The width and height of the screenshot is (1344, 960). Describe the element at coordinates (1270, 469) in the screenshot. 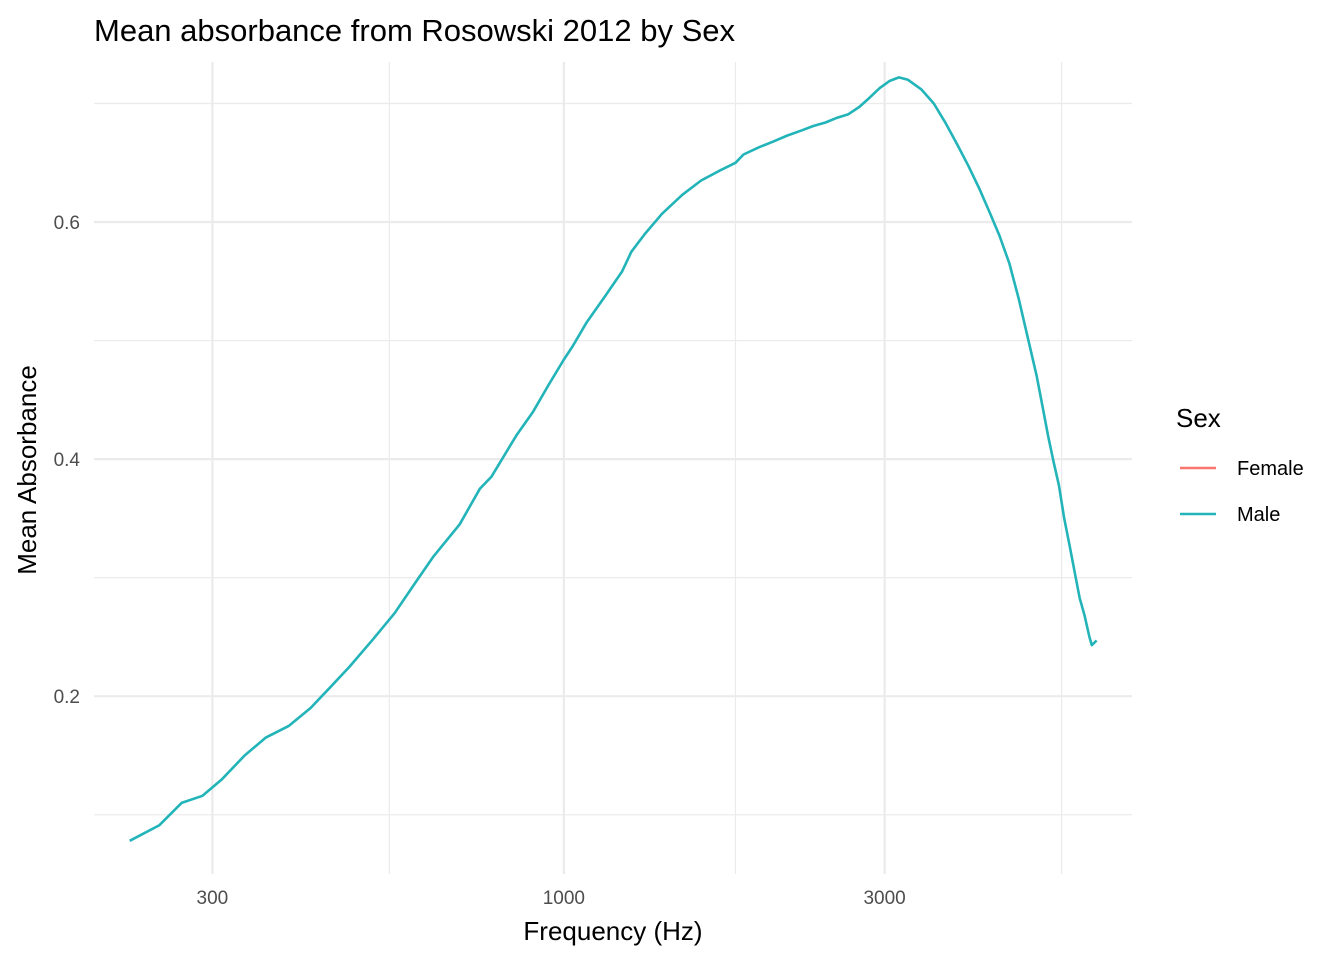

I see `legend-label: Female` at that location.